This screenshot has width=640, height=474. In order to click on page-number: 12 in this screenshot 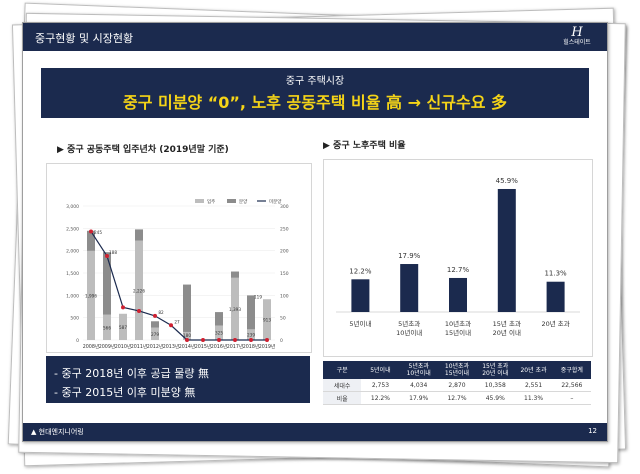, I will do `click(592, 431)`.